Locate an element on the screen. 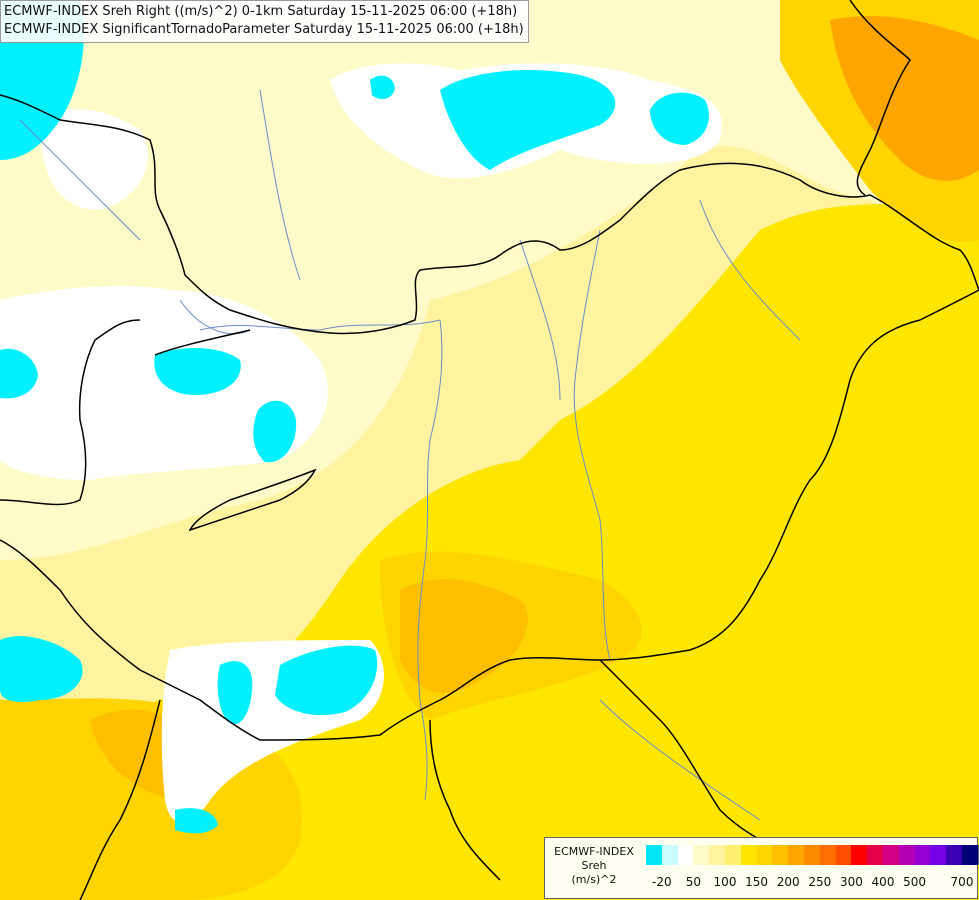 The image size is (979, 900). legend-tick-label: -20 is located at coordinates (661, 882).